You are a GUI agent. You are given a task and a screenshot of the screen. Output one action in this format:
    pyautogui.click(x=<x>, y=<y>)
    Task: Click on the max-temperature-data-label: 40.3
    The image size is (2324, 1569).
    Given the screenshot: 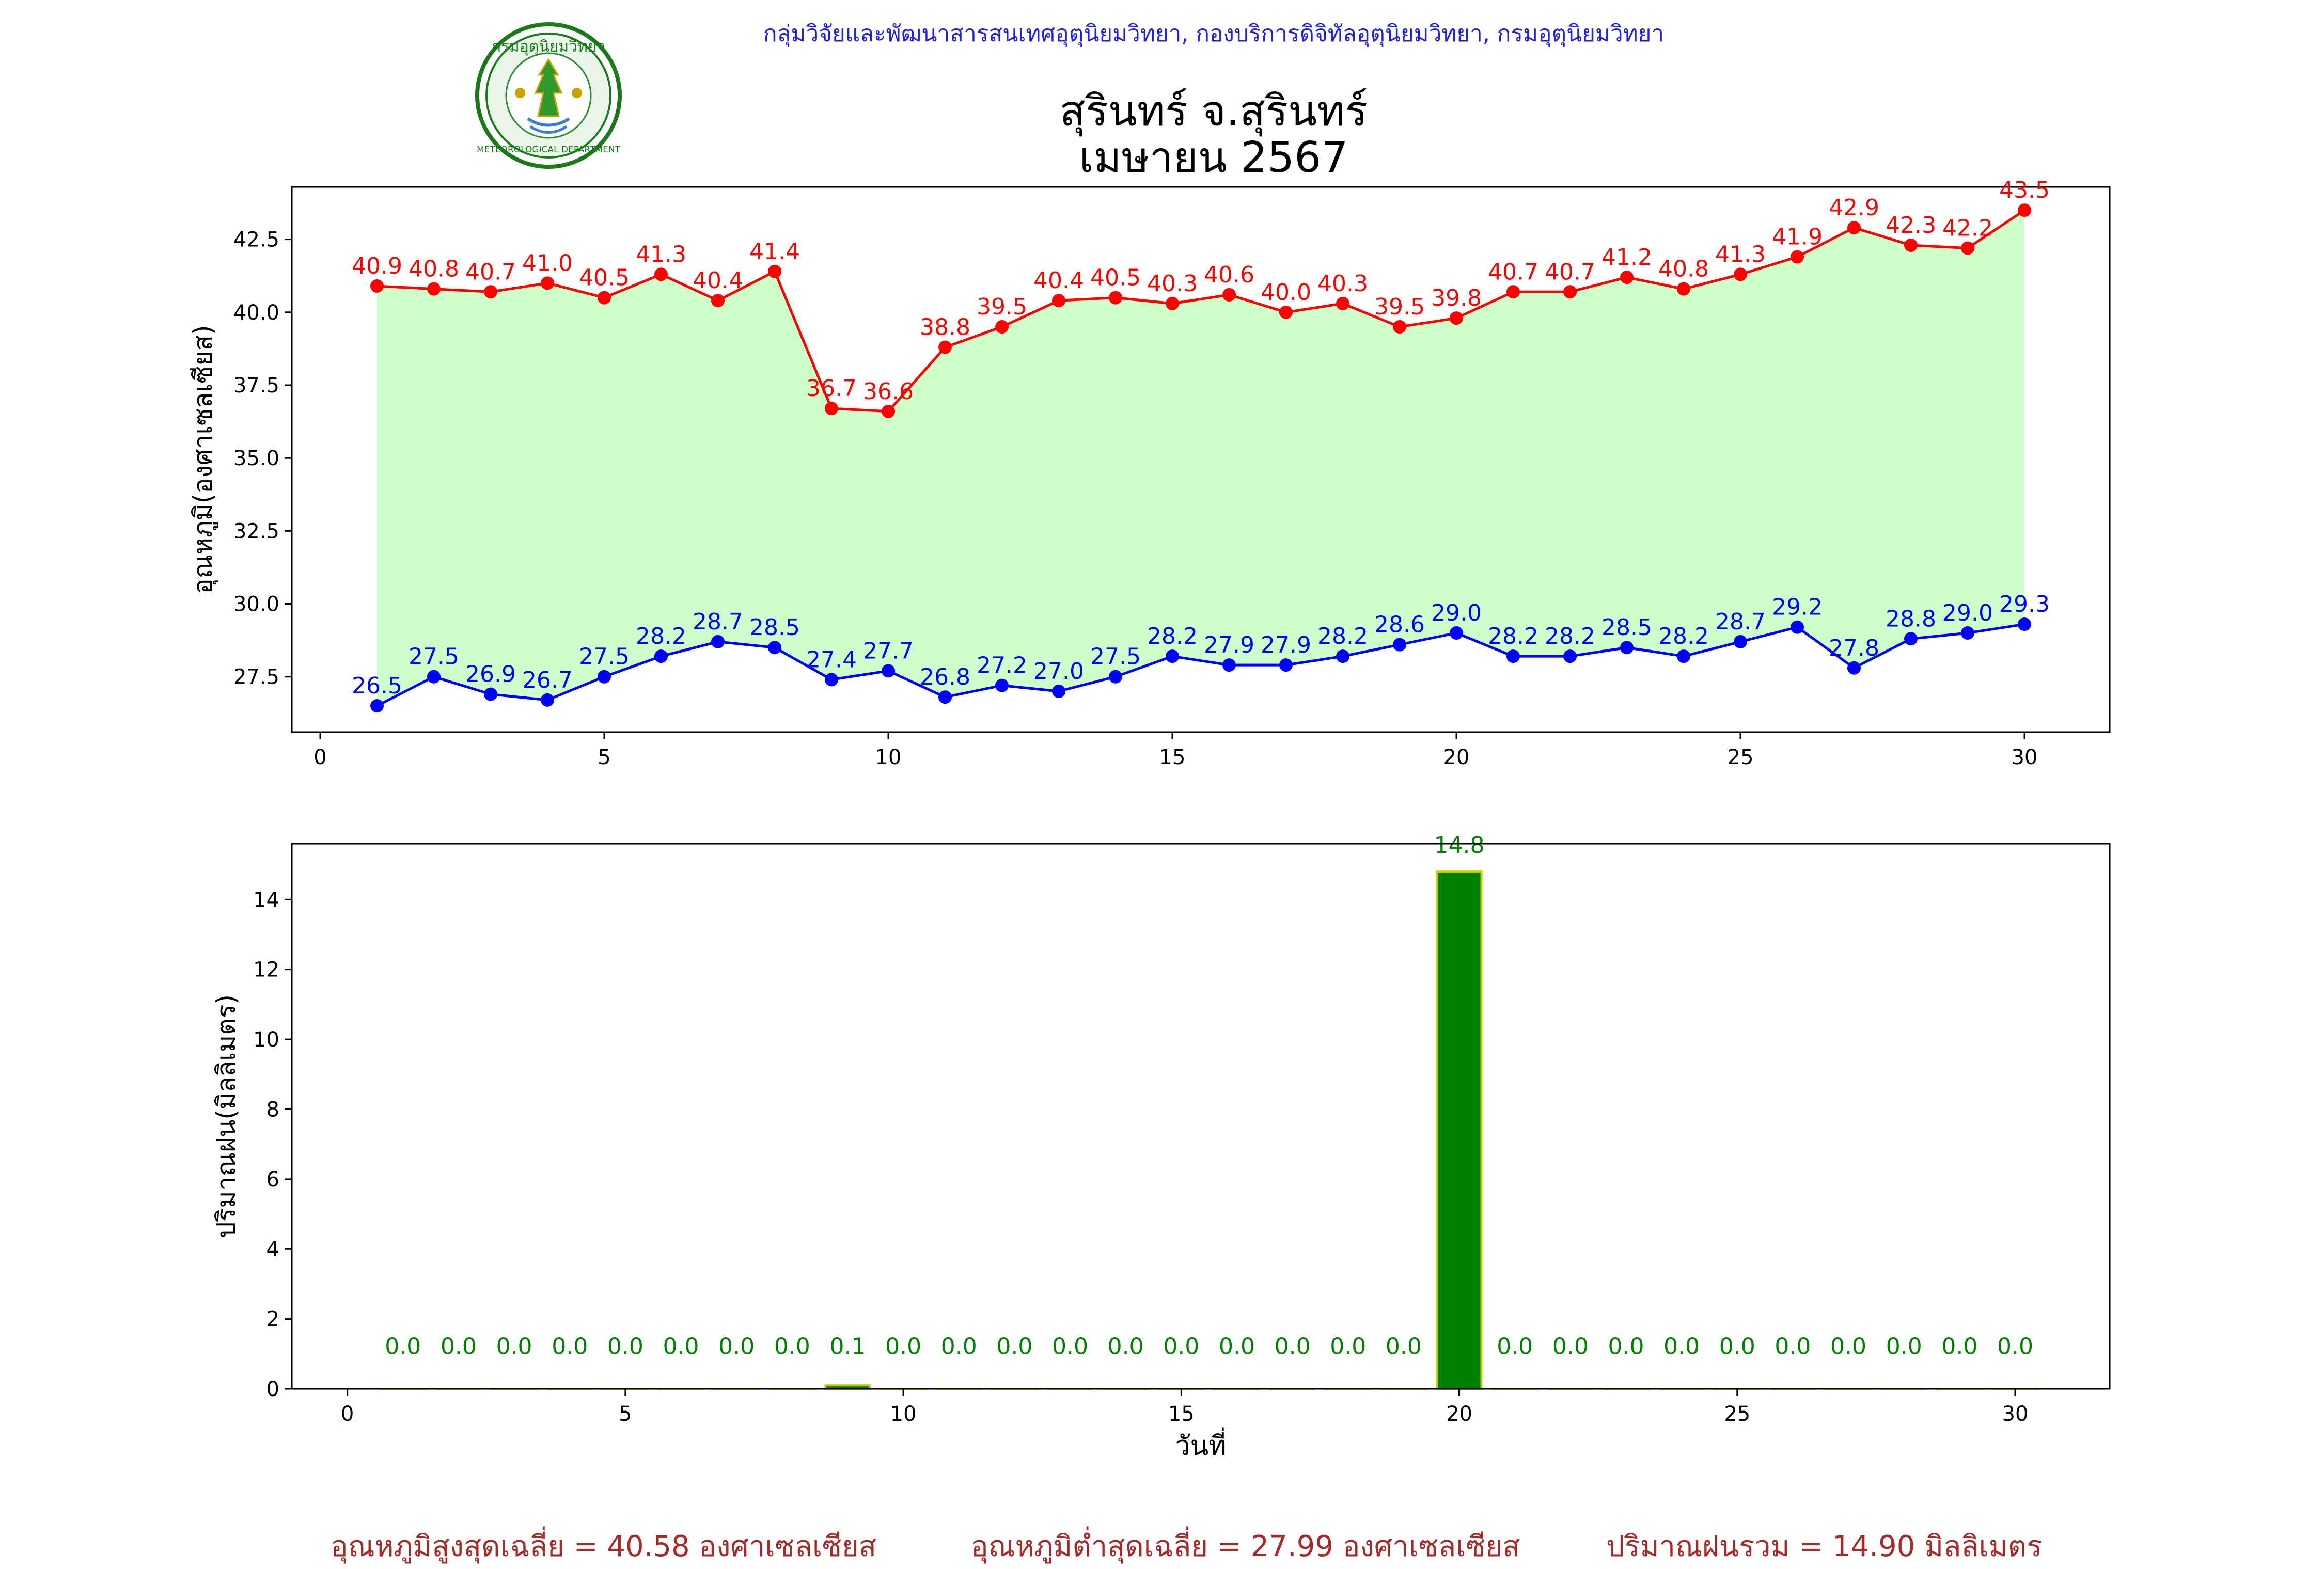 What is the action you would take?
    pyautogui.click(x=1343, y=284)
    